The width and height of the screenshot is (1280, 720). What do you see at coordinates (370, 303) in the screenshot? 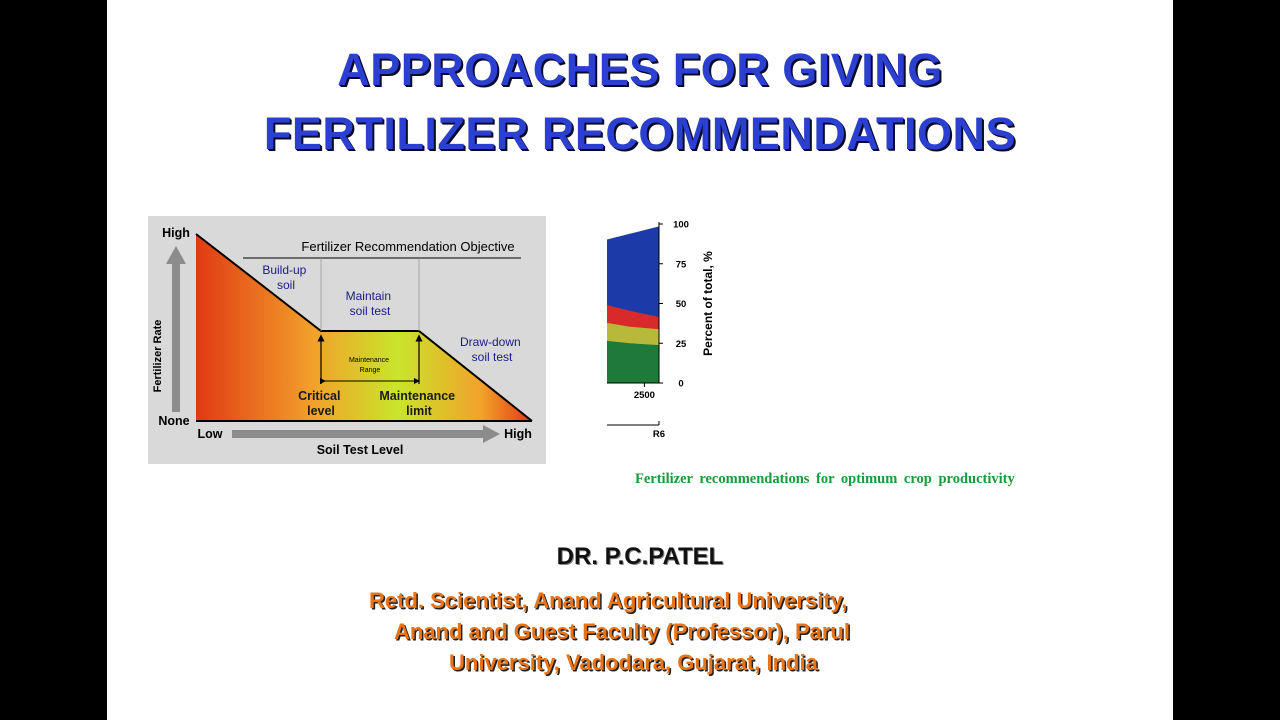
I see `zone-maintain-label: Maintain soil test` at bounding box center [370, 303].